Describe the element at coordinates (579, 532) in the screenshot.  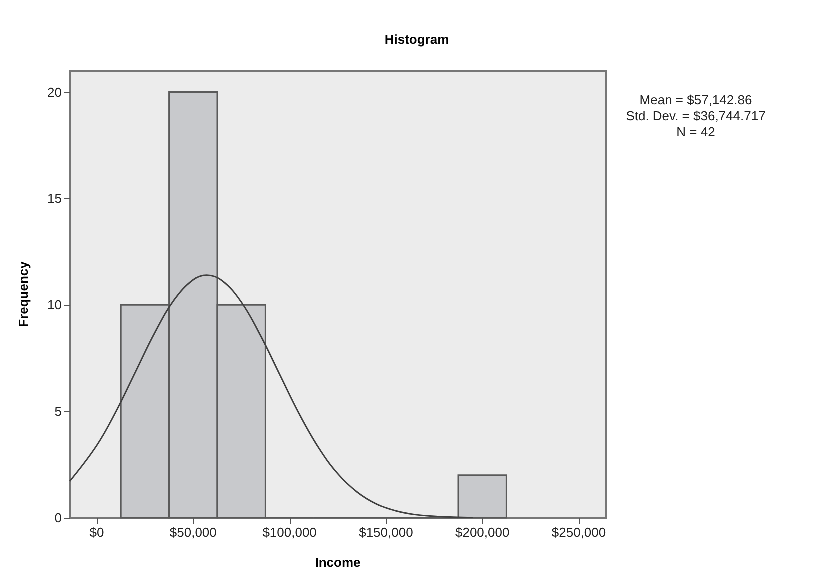
I see `x-tick-label: $250,000` at that location.